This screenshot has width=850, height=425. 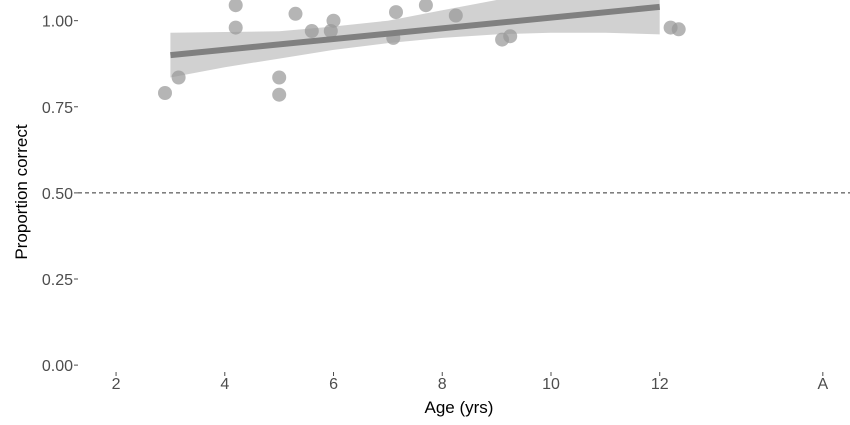 I want to click on y-tick-label: 0.50, so click(x=57, y=194).